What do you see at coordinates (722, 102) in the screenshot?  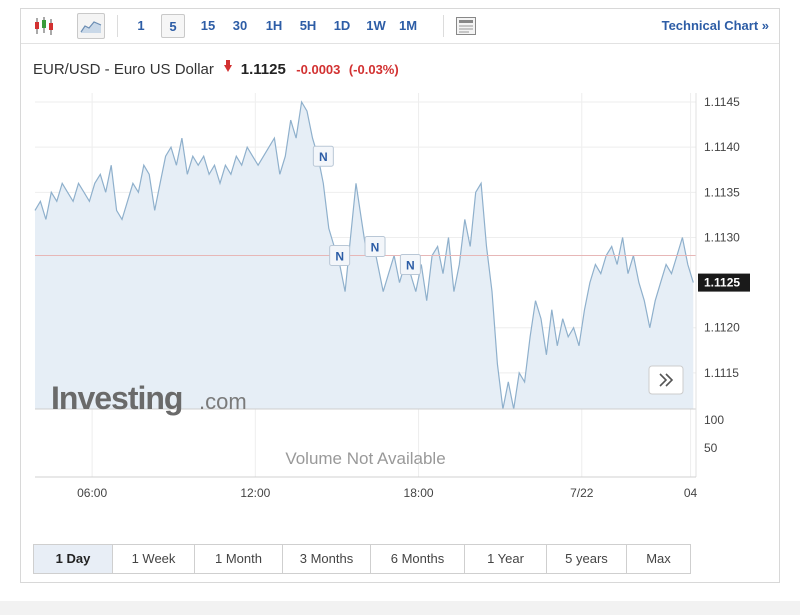 I see `y-tick-label: 1.1145` at bounding box center [722, 102].